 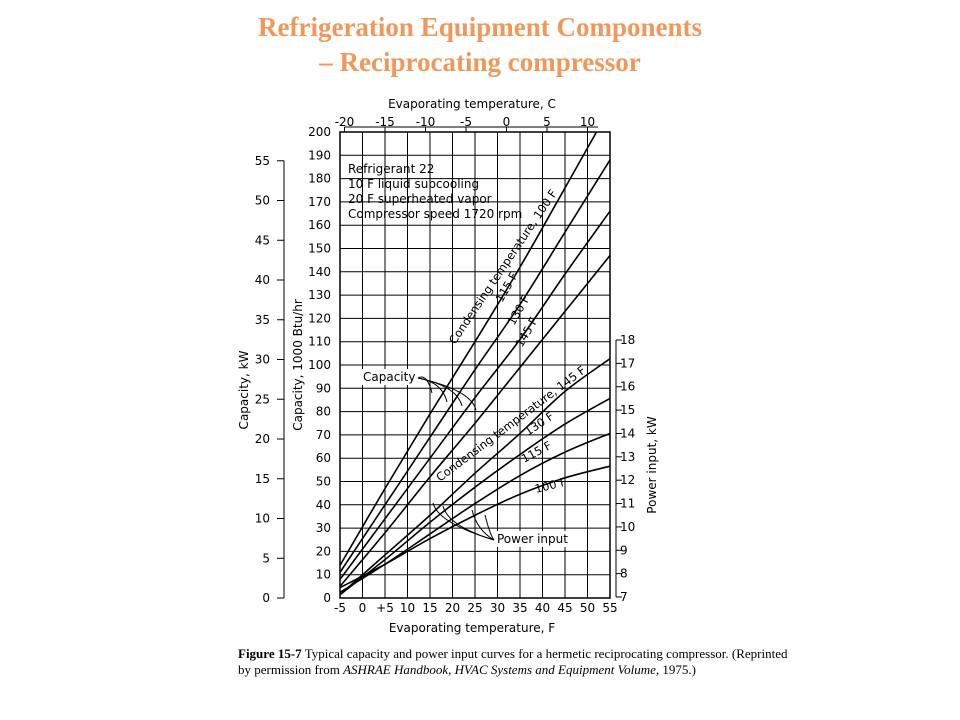 I want to click on left-outer-axis-label: Capacity, kW, so click(x=244, y=389).